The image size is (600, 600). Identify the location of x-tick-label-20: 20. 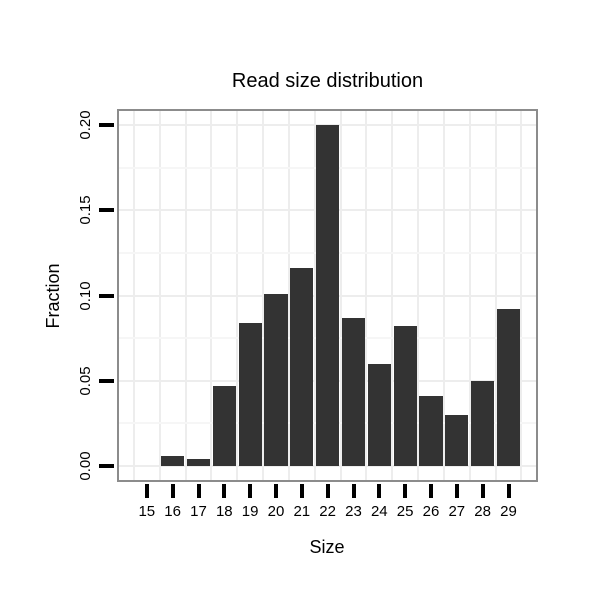
(276, 511).